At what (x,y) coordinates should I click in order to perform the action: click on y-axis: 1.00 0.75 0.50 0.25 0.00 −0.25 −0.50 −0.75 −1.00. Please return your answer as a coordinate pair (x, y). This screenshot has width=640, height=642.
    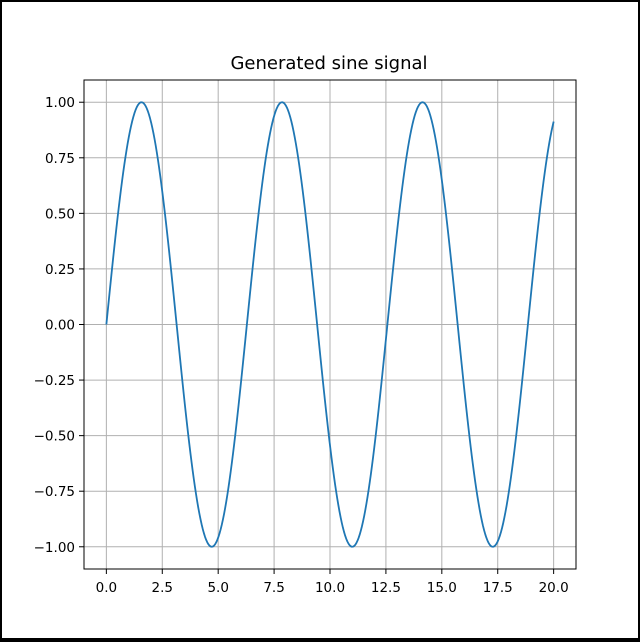
    Looking at the image, I should click on (59, 325).